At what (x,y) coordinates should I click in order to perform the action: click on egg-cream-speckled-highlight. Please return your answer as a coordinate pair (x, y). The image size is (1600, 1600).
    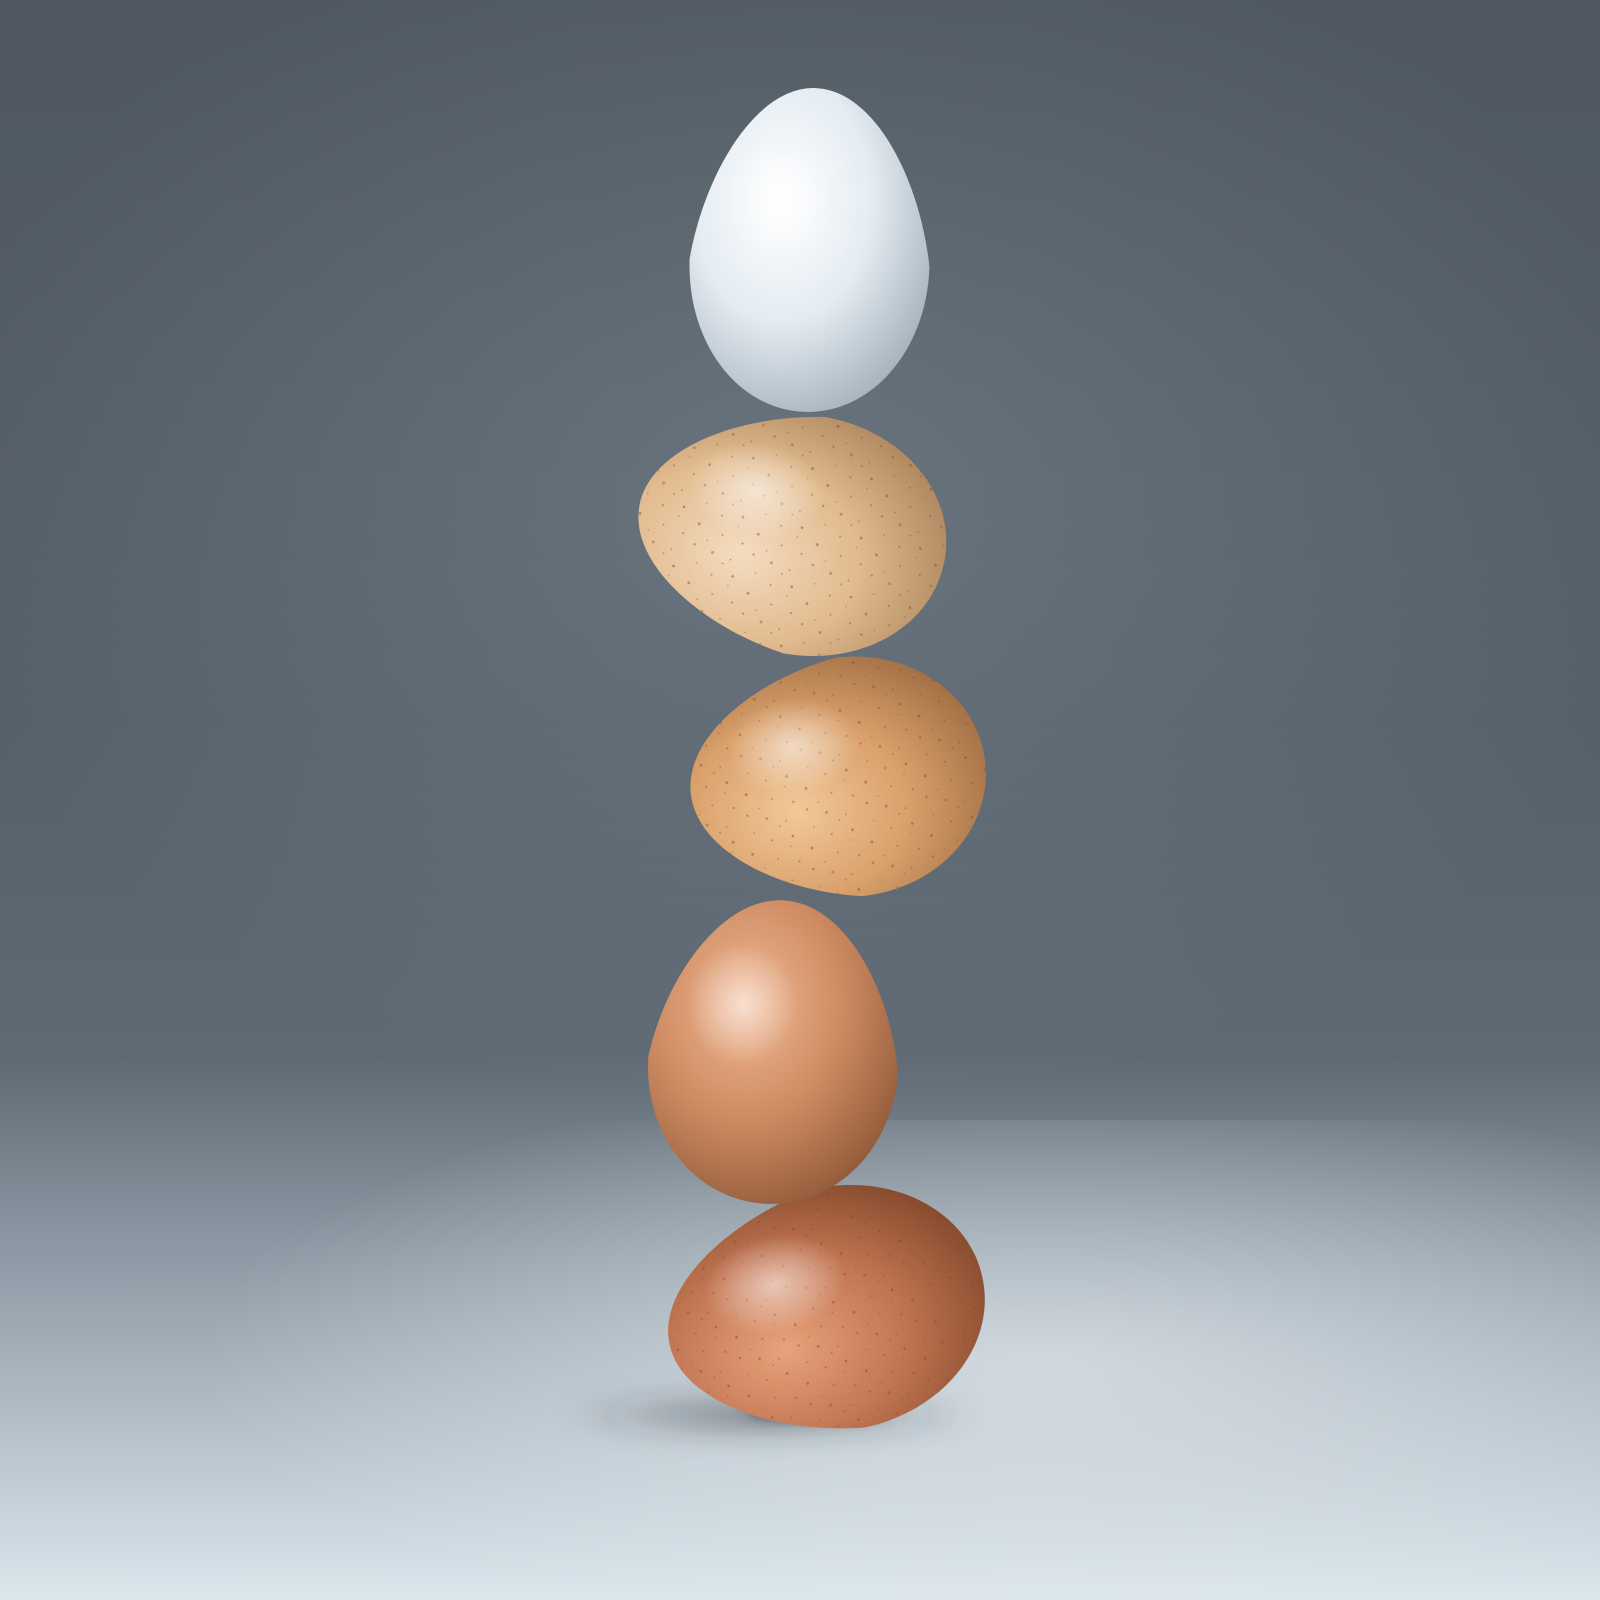
    Looking at the image, I should click on (755, 490).